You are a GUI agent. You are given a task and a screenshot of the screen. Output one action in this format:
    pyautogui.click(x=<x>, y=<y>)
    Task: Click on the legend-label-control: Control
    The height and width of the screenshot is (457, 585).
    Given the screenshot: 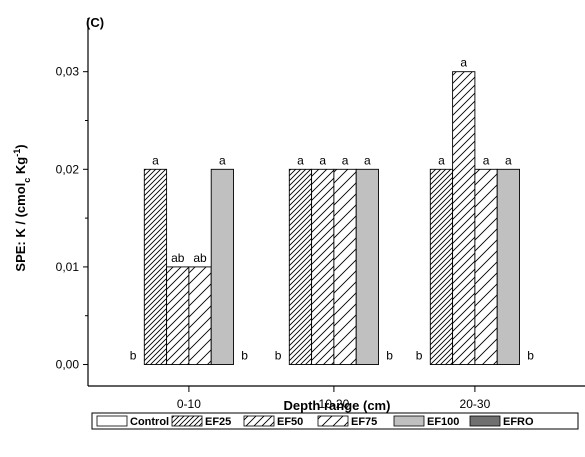 What is the action you would take?
    pyautogui.click(x=149, y=422)
    